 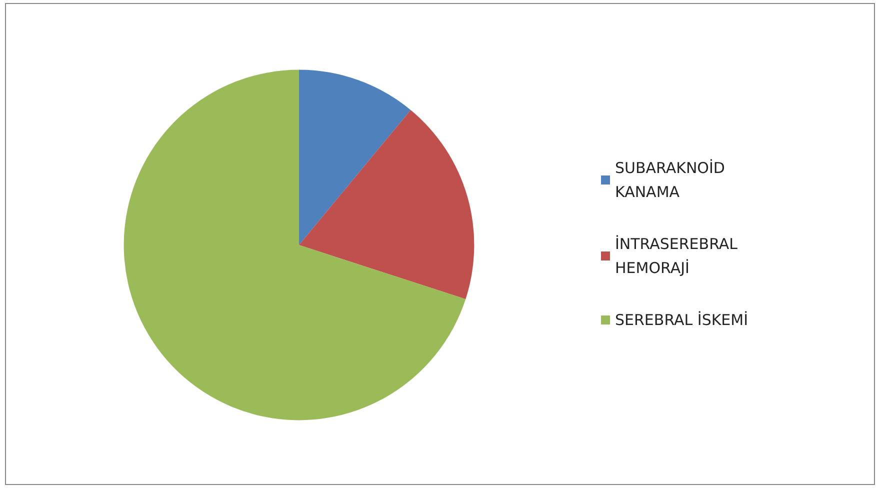 I want to click on legend-label: SEREBRAL İSKEMİ, so click(x=681, y=320).